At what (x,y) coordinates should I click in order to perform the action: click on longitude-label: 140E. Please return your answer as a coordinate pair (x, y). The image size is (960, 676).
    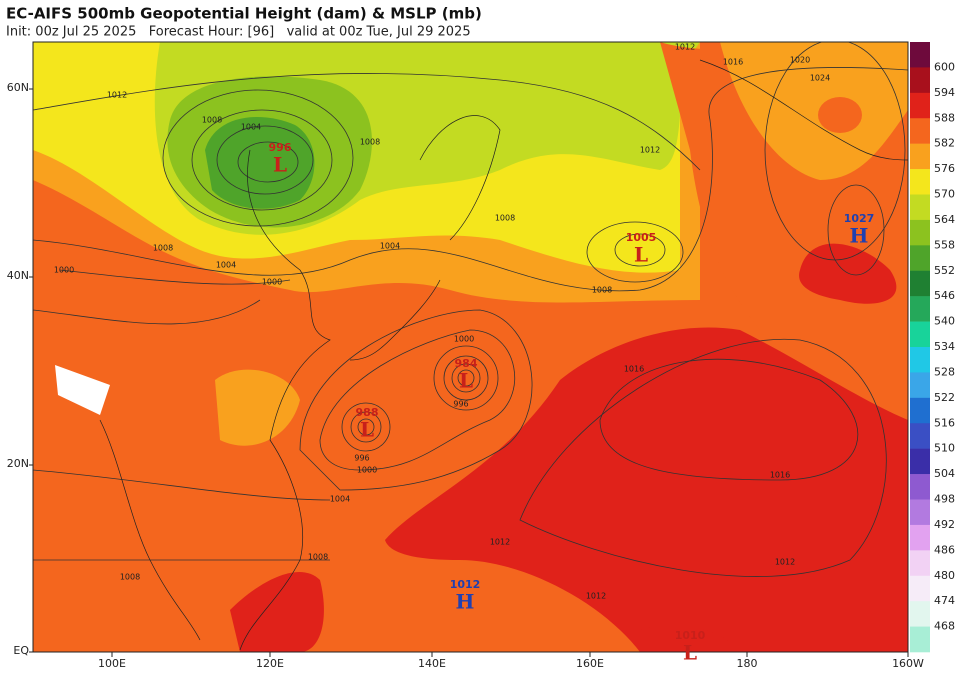
    Looking at the image, I should click on (432, 663).